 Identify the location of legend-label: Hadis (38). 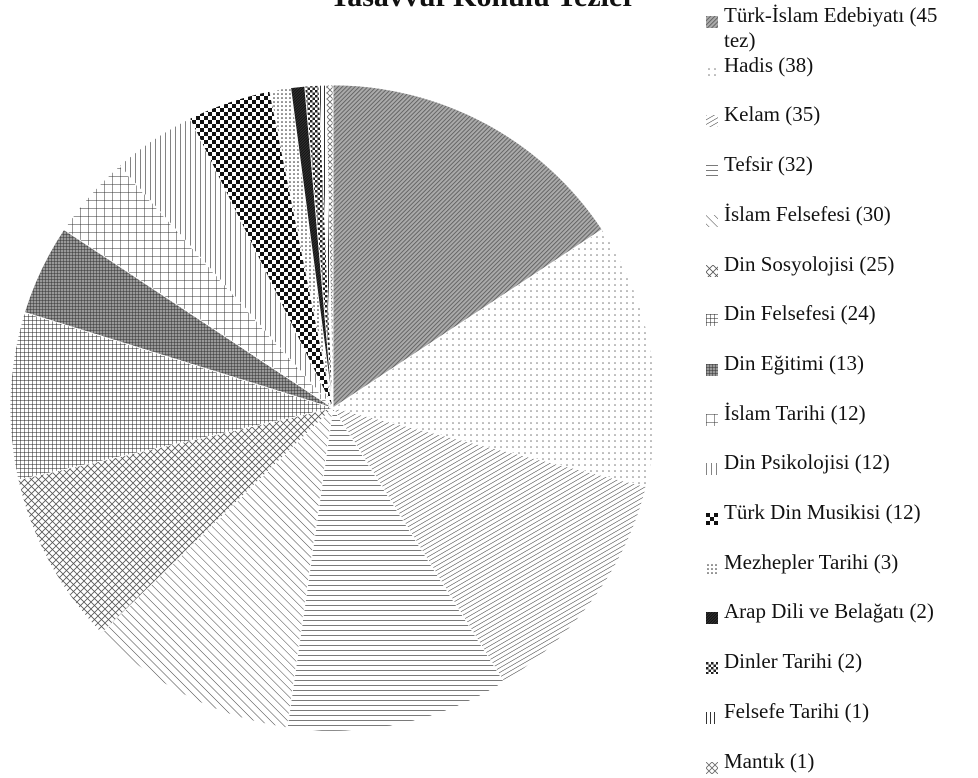
(769, 64).